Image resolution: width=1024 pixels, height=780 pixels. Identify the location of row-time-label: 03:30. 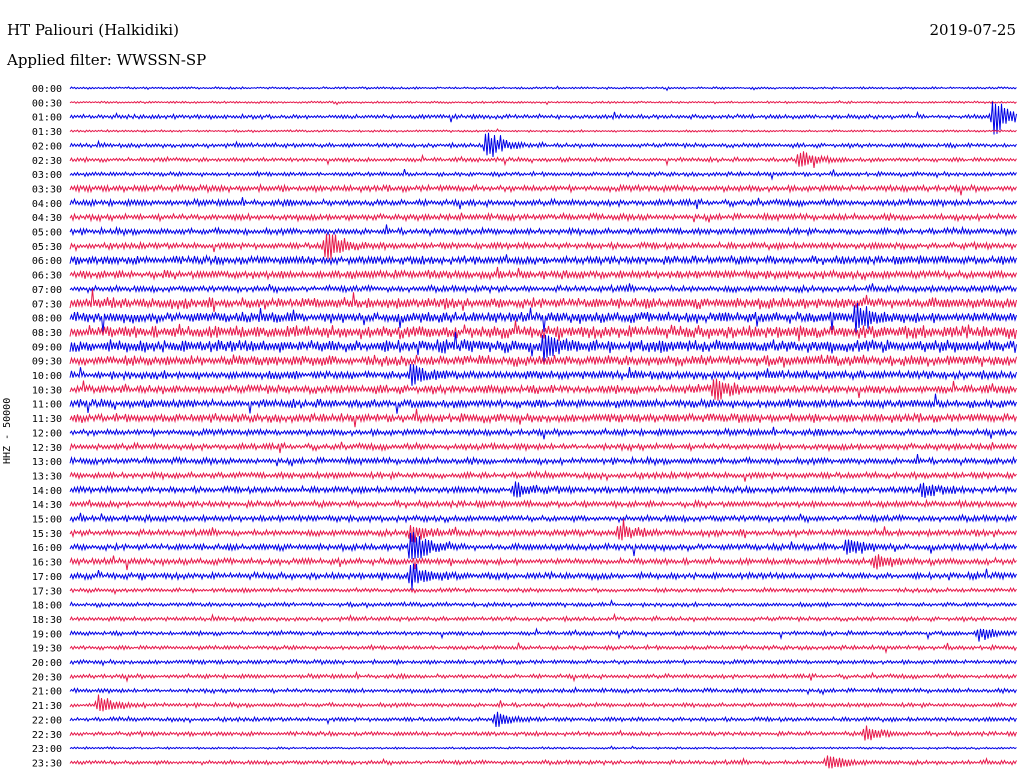
(47, 189).